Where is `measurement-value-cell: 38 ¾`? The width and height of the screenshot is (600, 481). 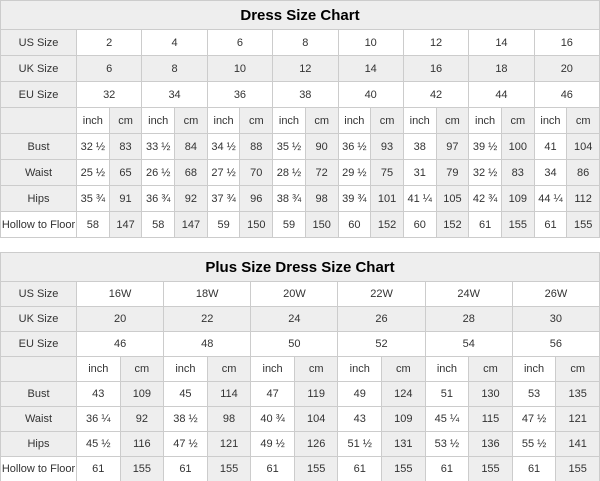
measurement-value-cell: 38 ¾ is located at coordinates (289, 198).